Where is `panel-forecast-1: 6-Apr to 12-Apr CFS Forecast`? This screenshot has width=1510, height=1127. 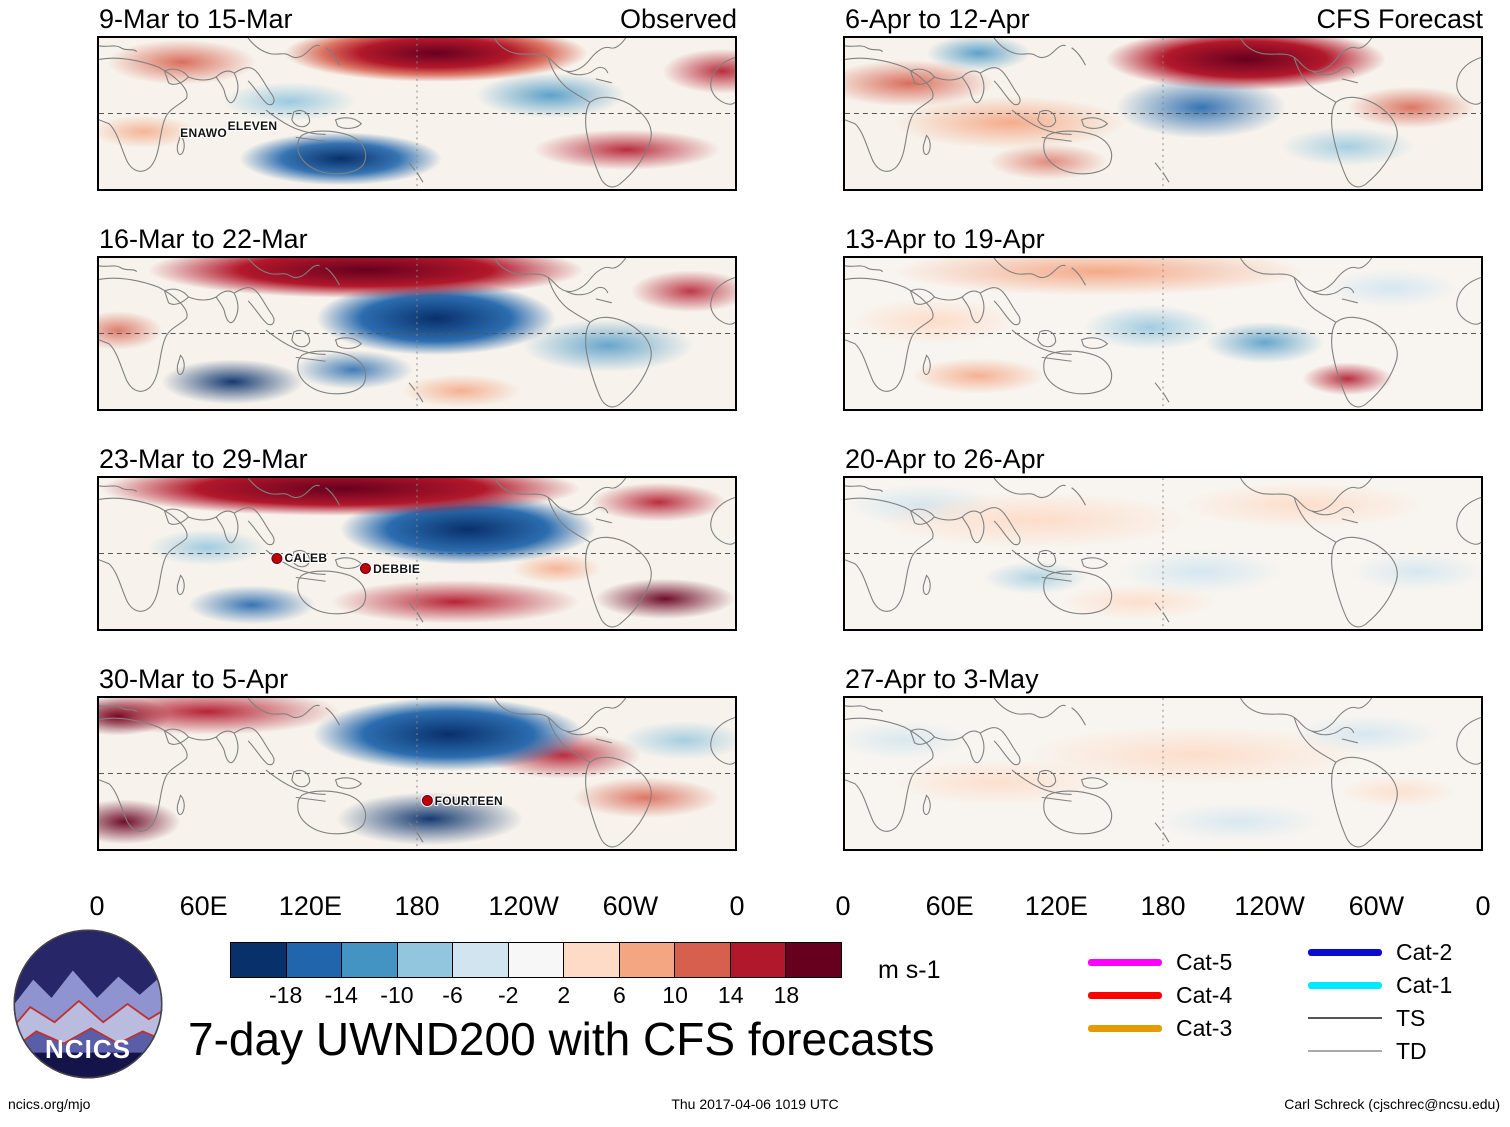 panel-forecast-1: 6-Apr to 12-Apr CFS Forecast is located at coordinates (1163, 97).